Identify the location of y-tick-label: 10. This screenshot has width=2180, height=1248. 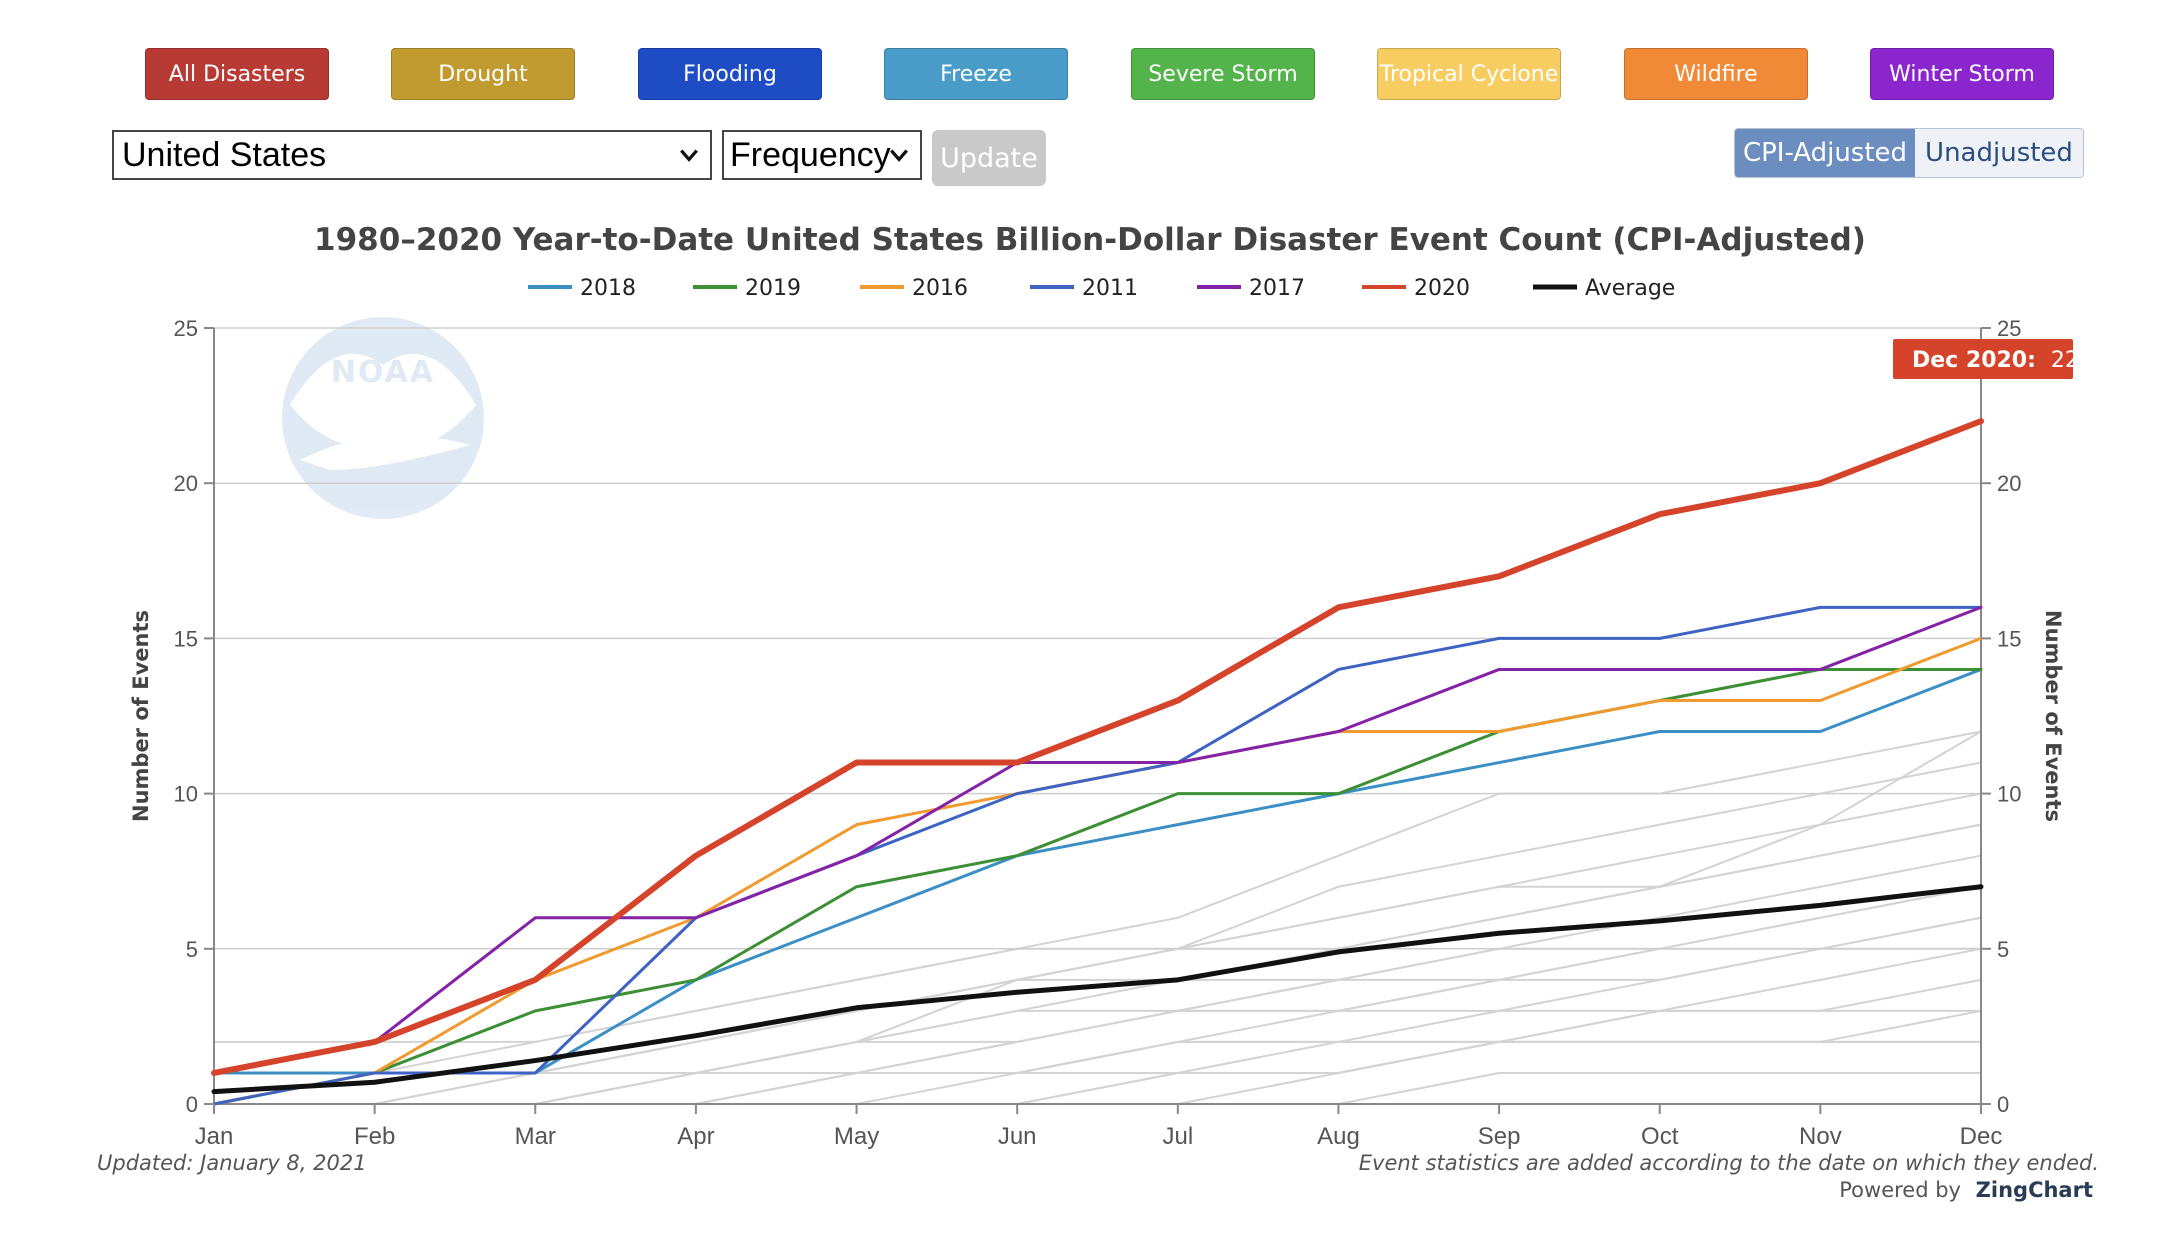
(186, 794).